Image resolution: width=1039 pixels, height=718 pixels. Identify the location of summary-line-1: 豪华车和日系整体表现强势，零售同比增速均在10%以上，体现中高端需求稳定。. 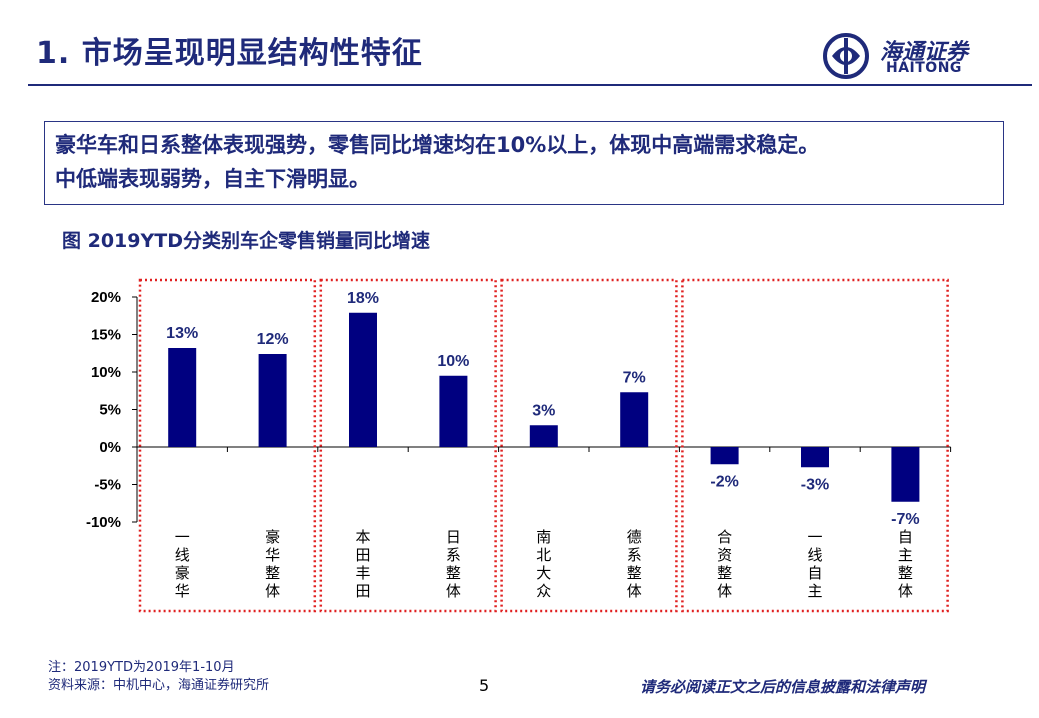
(437, 145).